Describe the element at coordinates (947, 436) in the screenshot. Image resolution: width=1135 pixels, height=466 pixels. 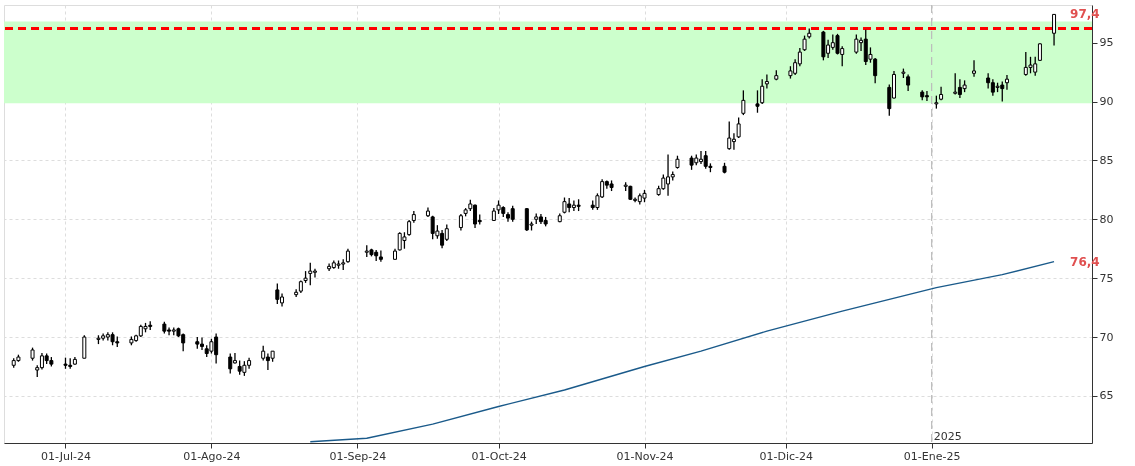
I see `ref-line-label: 2025` at that location.